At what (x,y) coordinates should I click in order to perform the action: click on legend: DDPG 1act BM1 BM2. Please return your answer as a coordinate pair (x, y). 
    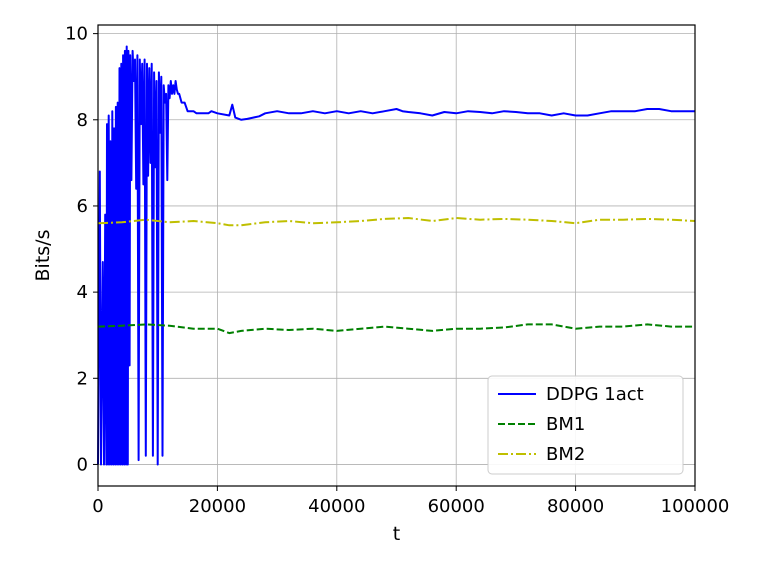
    Looking at the image, I should click on (585, 425).